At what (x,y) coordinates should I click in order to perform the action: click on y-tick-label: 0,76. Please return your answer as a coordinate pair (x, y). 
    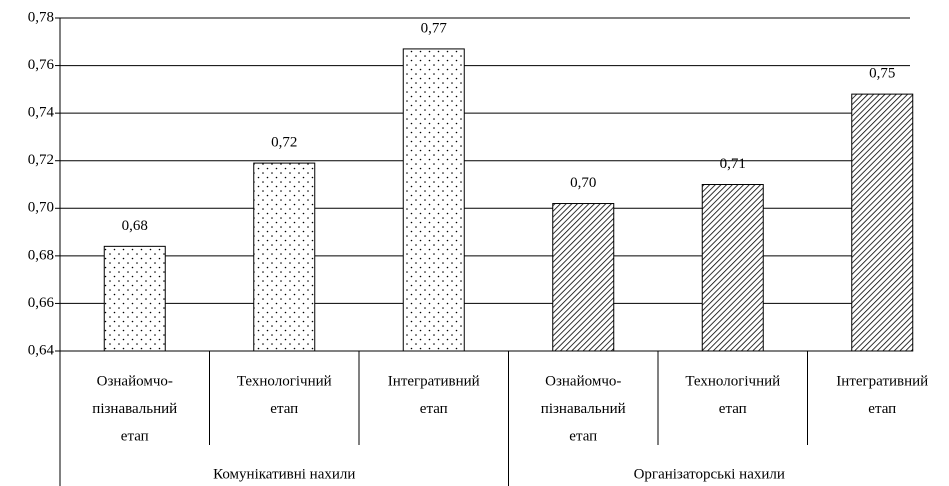
    Looking at the image, I should click on (41, 65).